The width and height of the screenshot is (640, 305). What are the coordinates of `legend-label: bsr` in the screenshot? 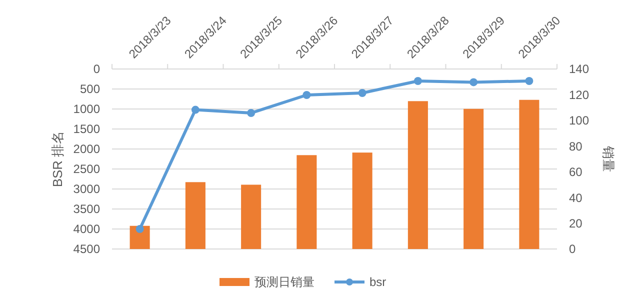 It's located at (378, 282).